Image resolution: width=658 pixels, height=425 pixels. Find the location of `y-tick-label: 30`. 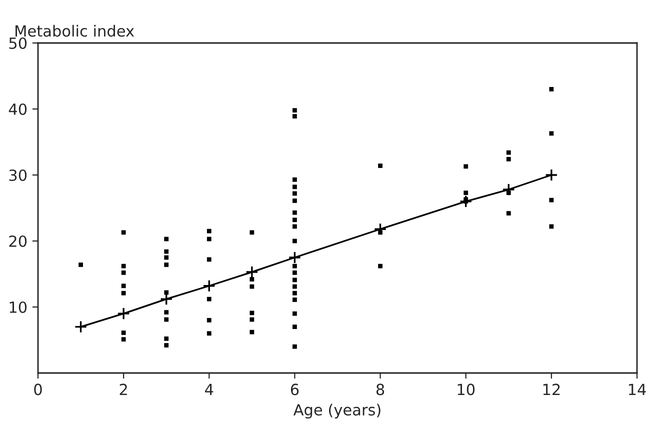

y-tick-label: 30 is located at coordinates (18, 175).